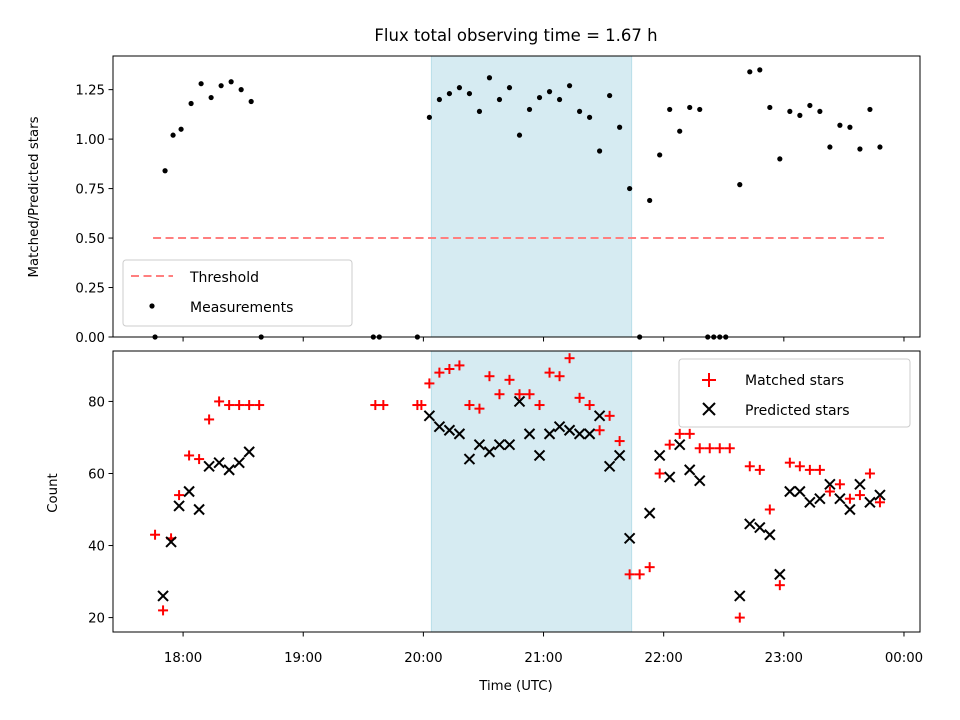 The width and height of the screenshot is (960, 720). What do you see at coordinates (515, 35) in the screenshot?
I see `chart-title: Flux total observing time = 1.67 h` at bounding box center [515, 35].